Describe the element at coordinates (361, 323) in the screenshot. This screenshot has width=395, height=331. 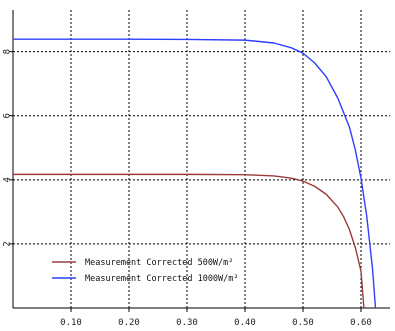
I see `x-tick-label-5: 0.60` at that location.